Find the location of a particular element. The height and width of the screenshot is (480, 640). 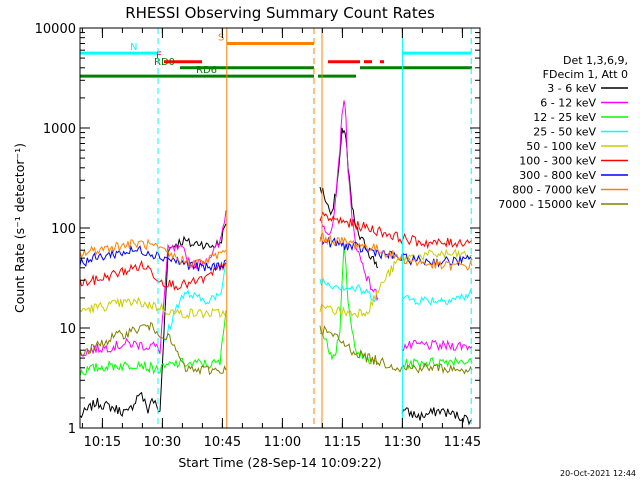

legend-entry-8: 7000 - 15000 keV is located at coordinates (547, 204).